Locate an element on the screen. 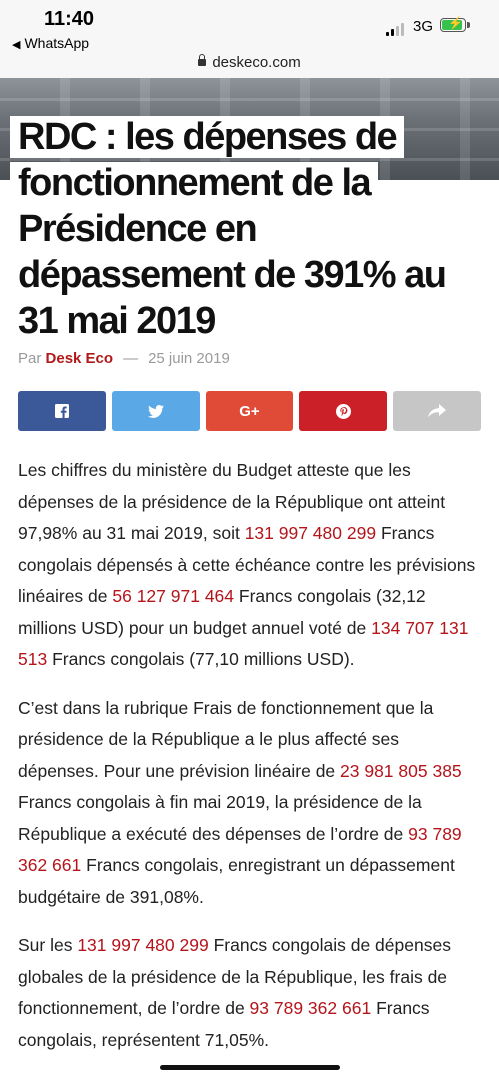 This screenshot has height=1080, width=499. pinterest-share-button is located at coordinates (343, 411).